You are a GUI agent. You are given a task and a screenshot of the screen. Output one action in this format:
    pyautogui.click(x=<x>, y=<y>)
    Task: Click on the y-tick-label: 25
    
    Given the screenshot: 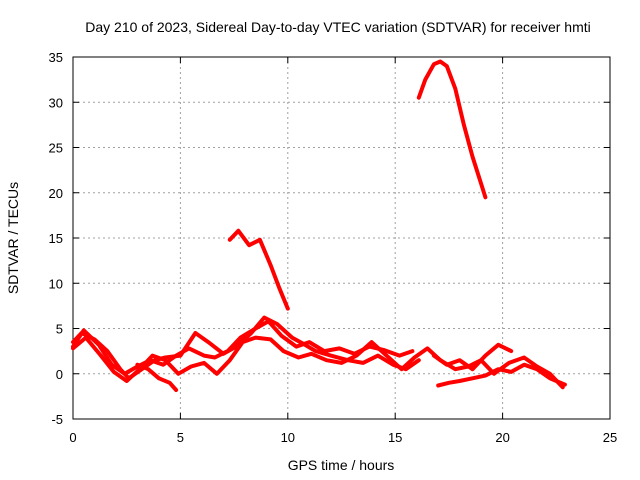 What is the action you would take?
    pyautogui.click(x=56, y=148)
    